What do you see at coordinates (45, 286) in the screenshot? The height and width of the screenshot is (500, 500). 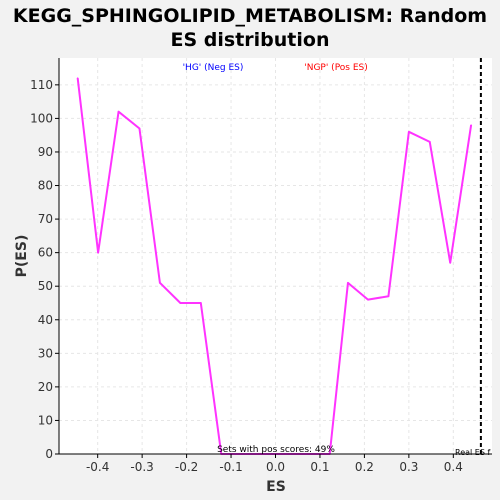 I see `y-tick-label: 50` at bounding box center [45, 286].